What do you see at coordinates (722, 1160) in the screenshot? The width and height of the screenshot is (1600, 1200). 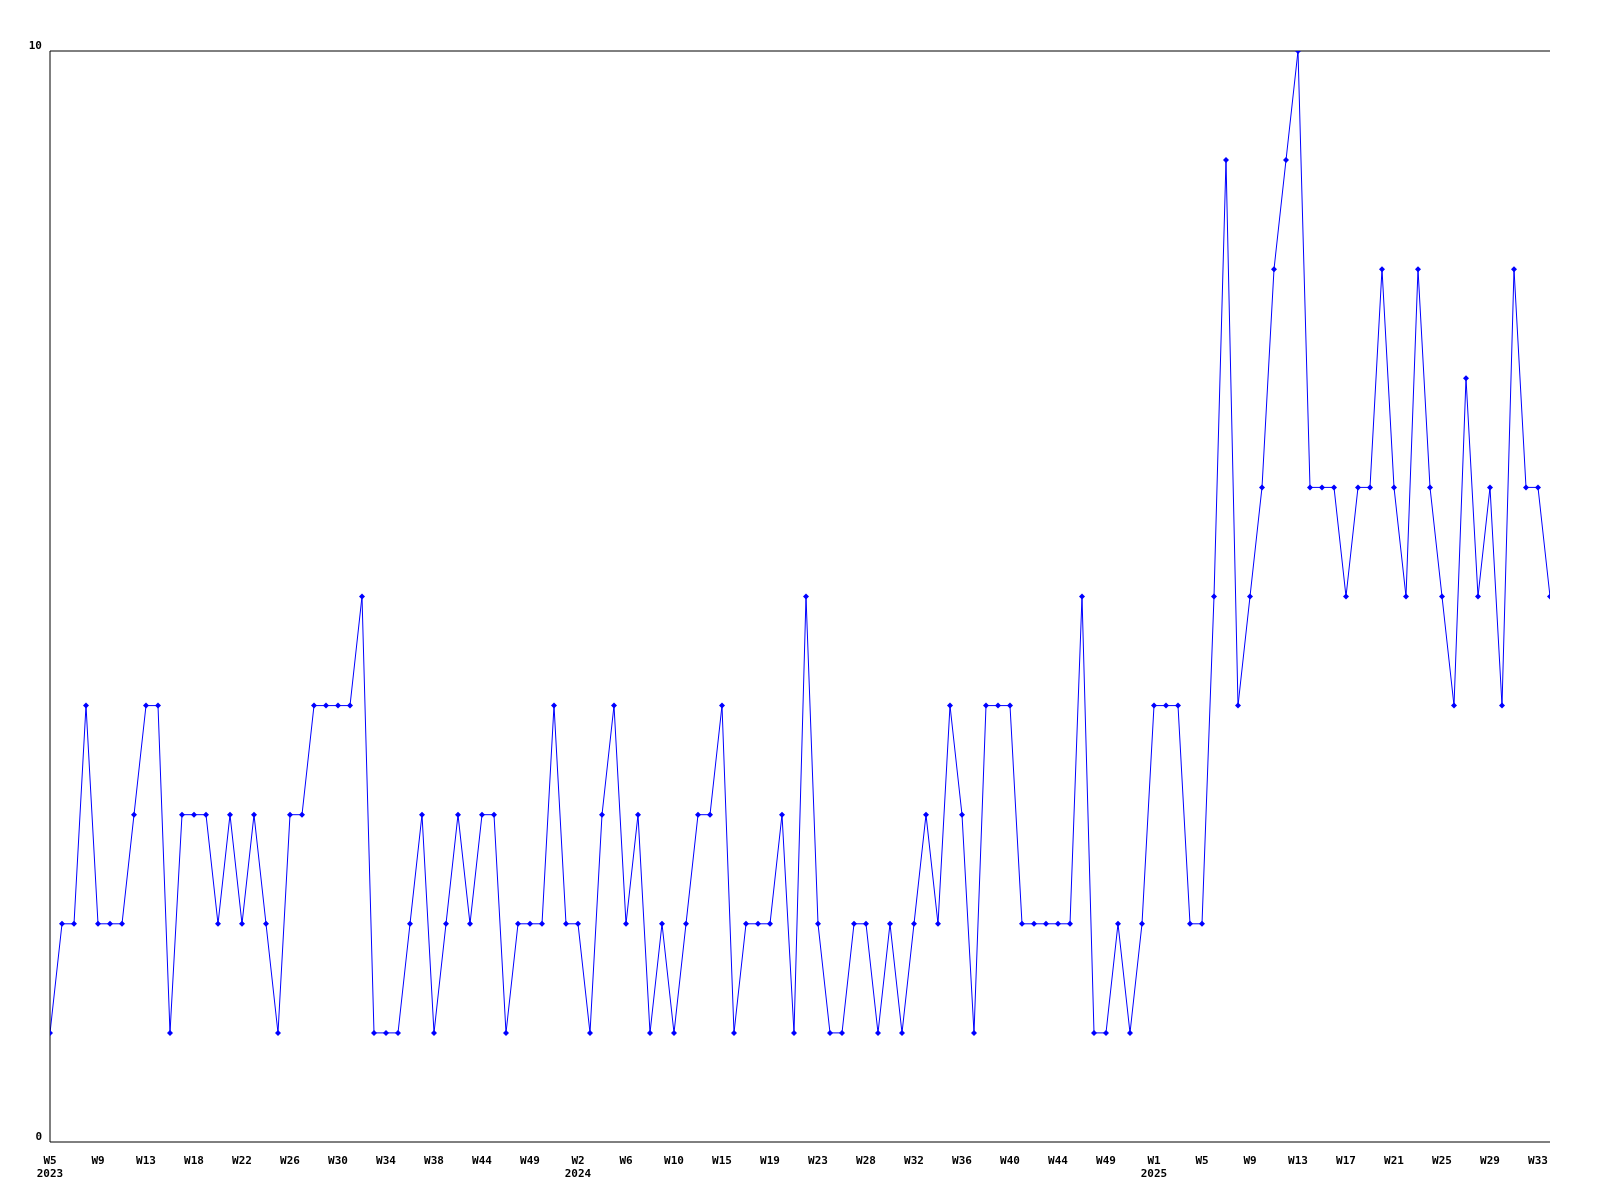 I see `x-tick-label: W15` at bounding box center [722, 1160].